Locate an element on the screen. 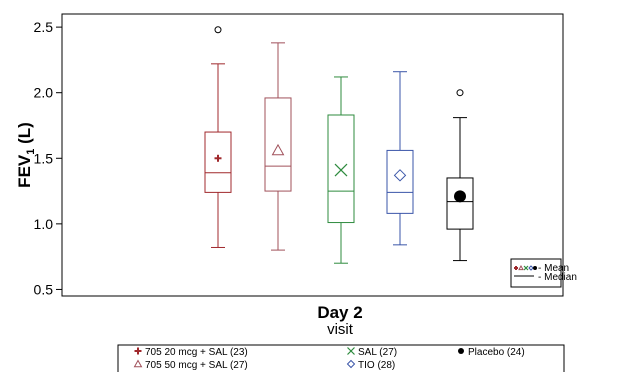  legend-item: 705 50 mcg + SAL (27) is located at coordinates (190, 365).